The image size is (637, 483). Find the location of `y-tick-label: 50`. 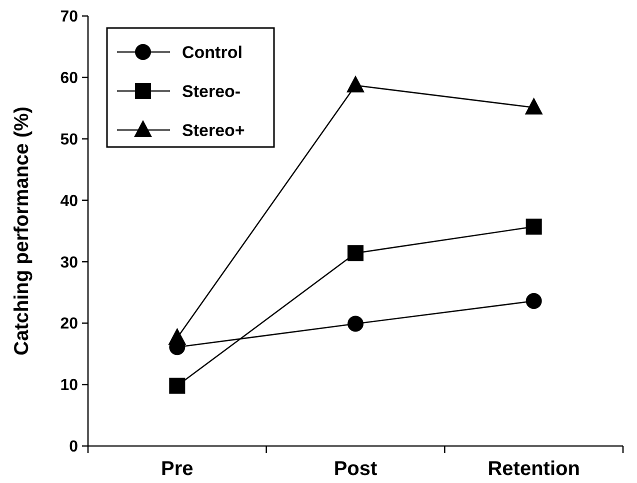

y-tick-label: 50 is located at coordinates (69, 139).